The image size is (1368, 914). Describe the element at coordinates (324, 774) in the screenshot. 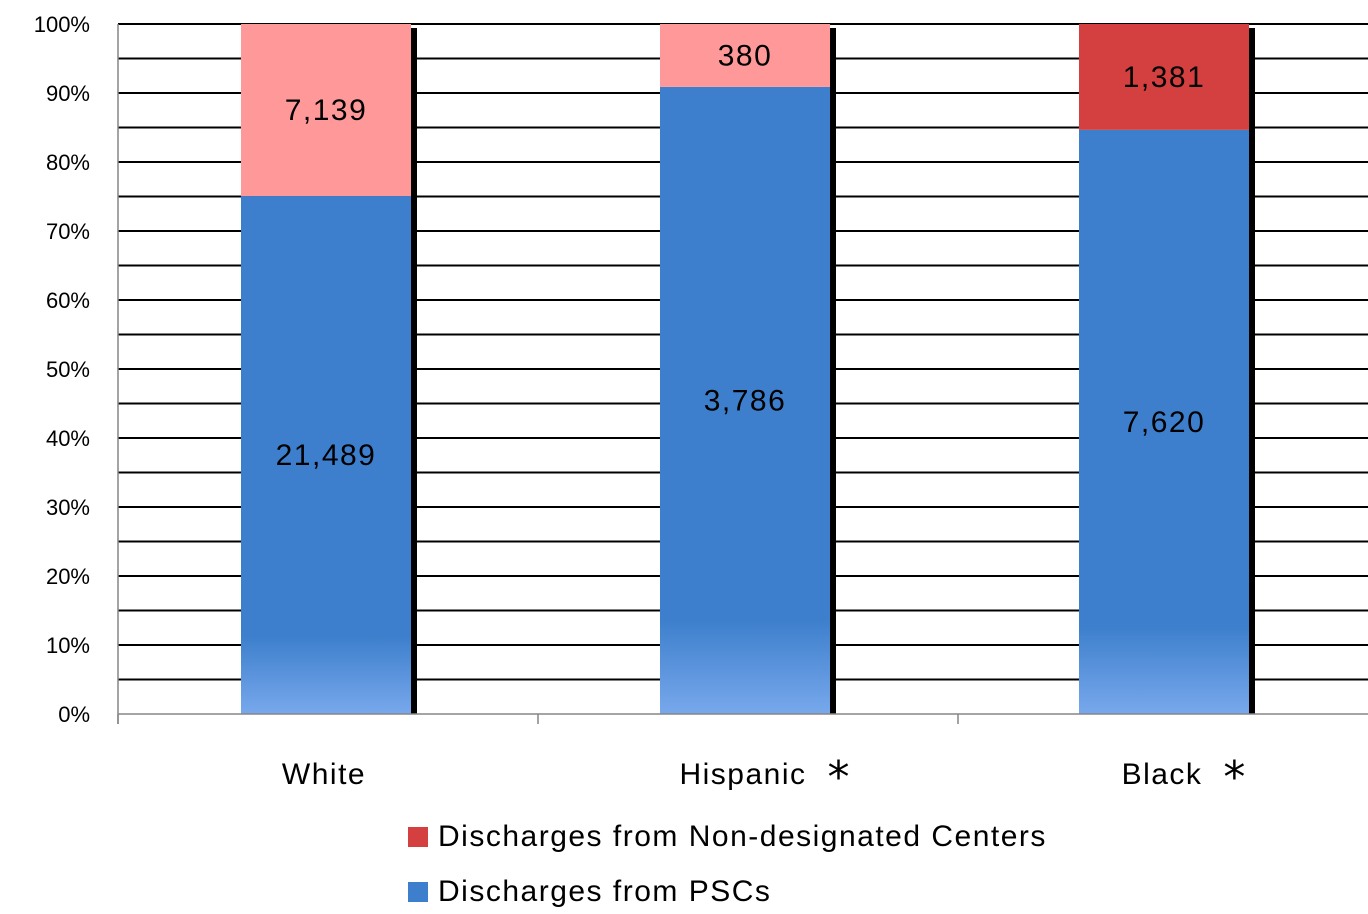

I see `x-tick-label: White` at that location.